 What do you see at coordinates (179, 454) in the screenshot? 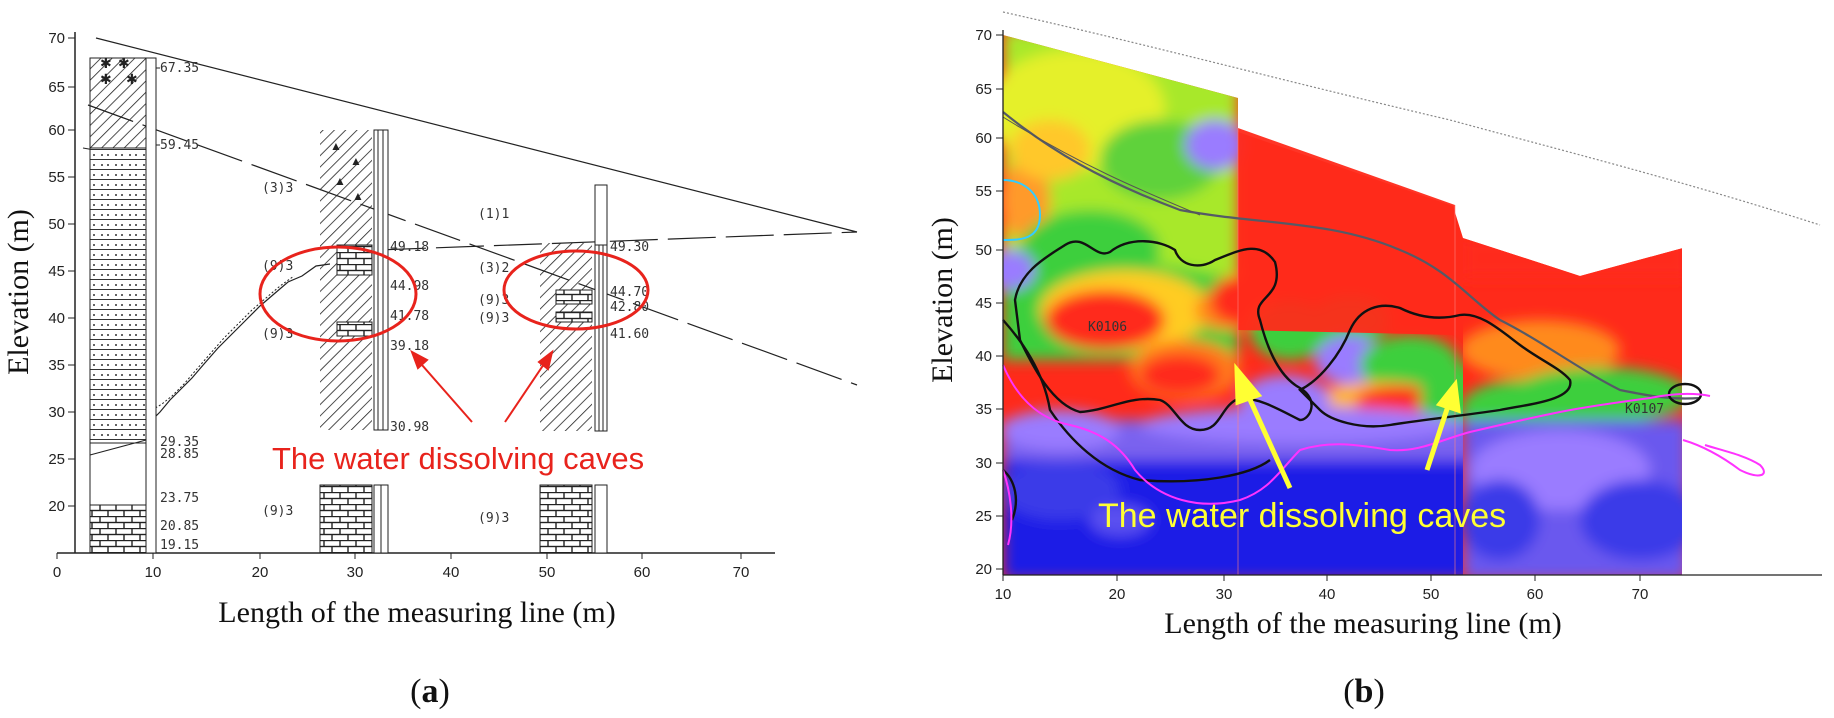
I see `depth-label: 28.85` at bounding box center [179, 454].